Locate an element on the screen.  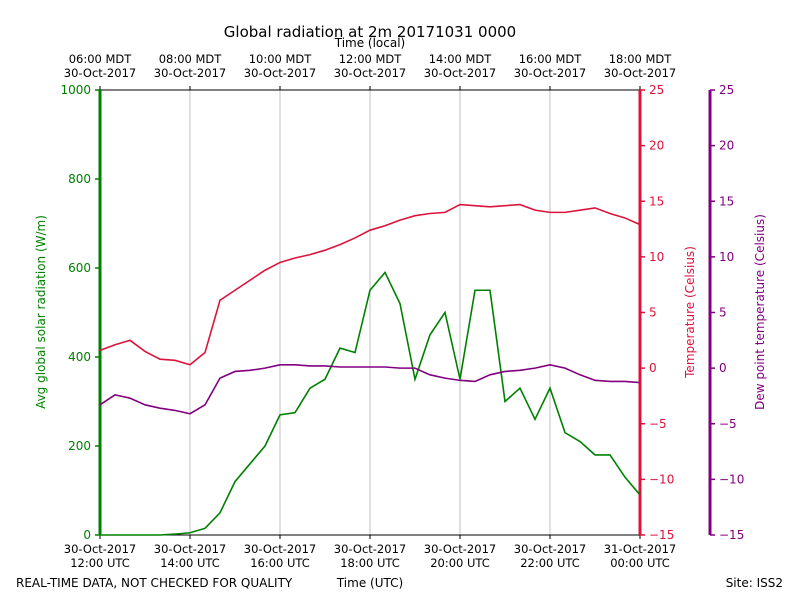
y3-tick-label: −5 is located at coordinates (728, 424).